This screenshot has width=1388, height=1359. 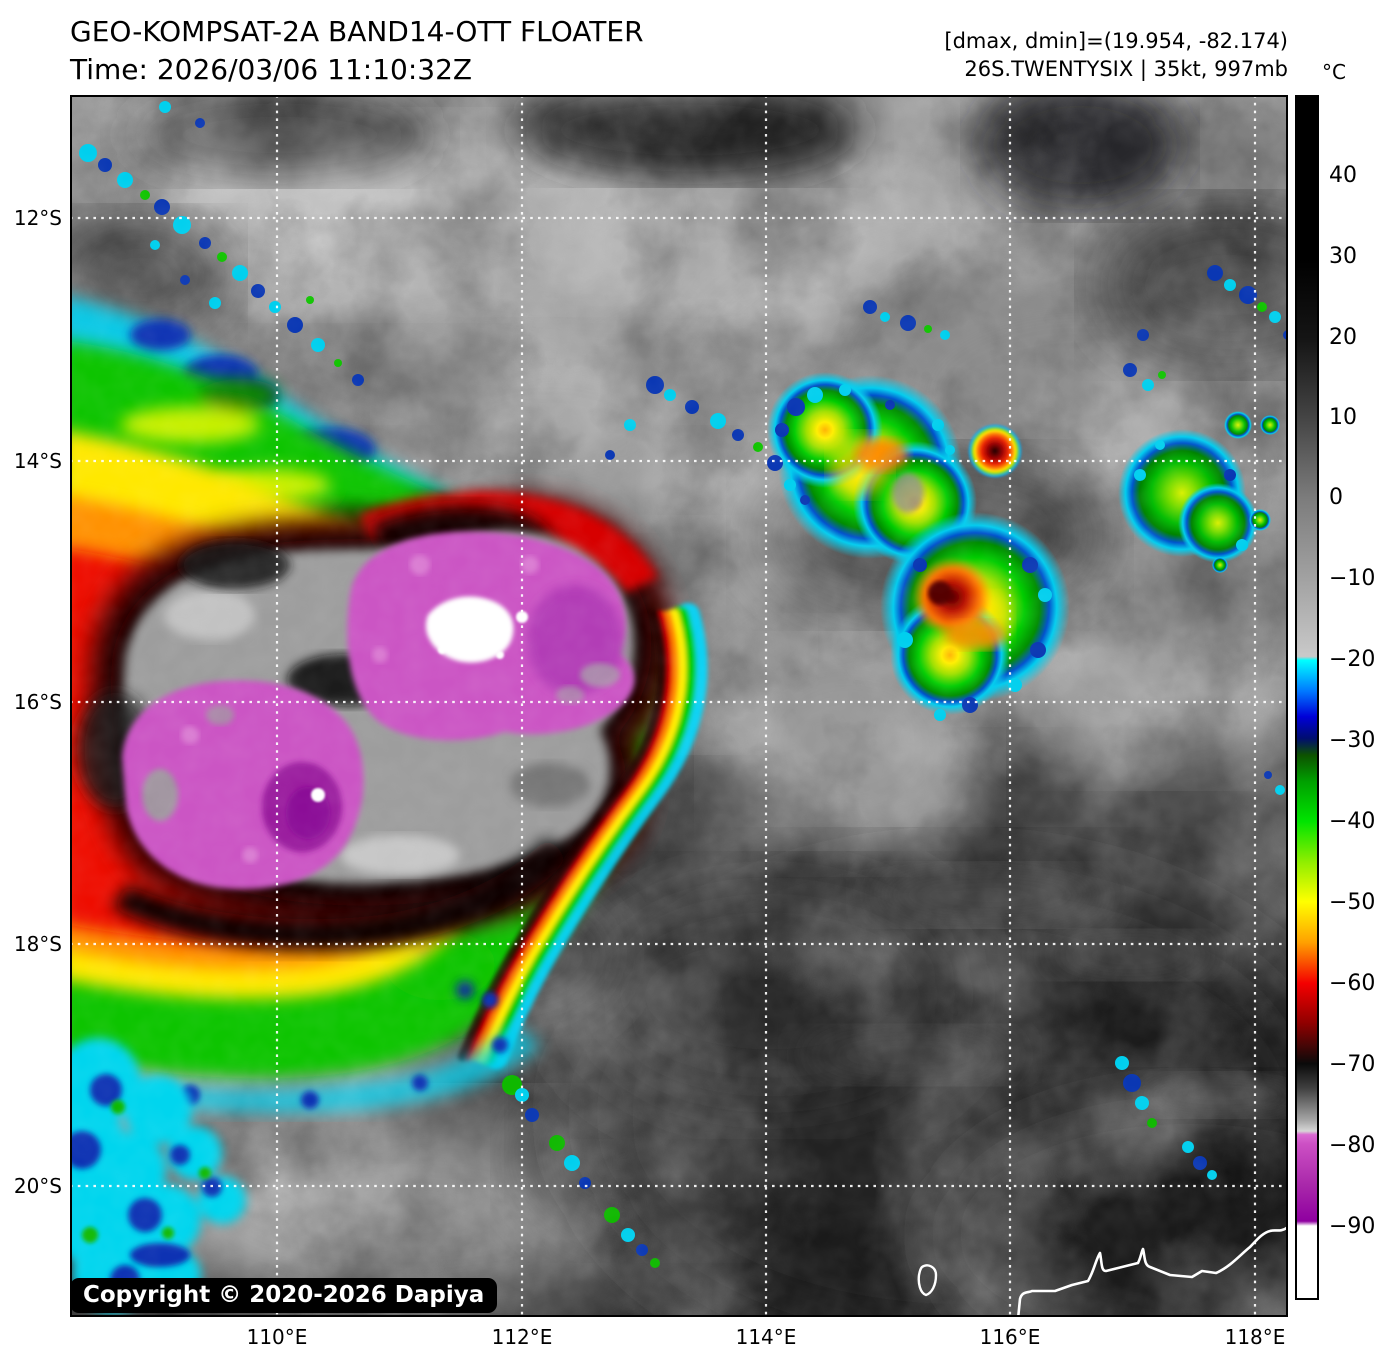 I want to click on colorbar-tick-n10: −10, so click(x=1352, y=578).